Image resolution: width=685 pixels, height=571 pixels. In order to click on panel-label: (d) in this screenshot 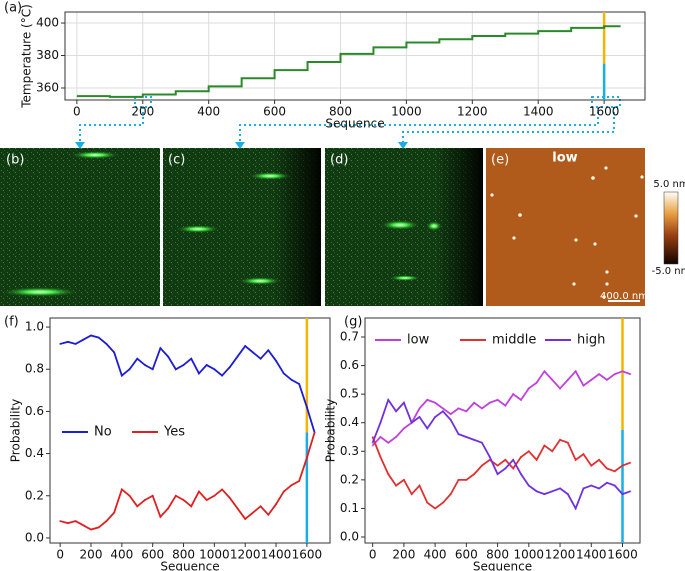, I will do `click(339, 160)`.